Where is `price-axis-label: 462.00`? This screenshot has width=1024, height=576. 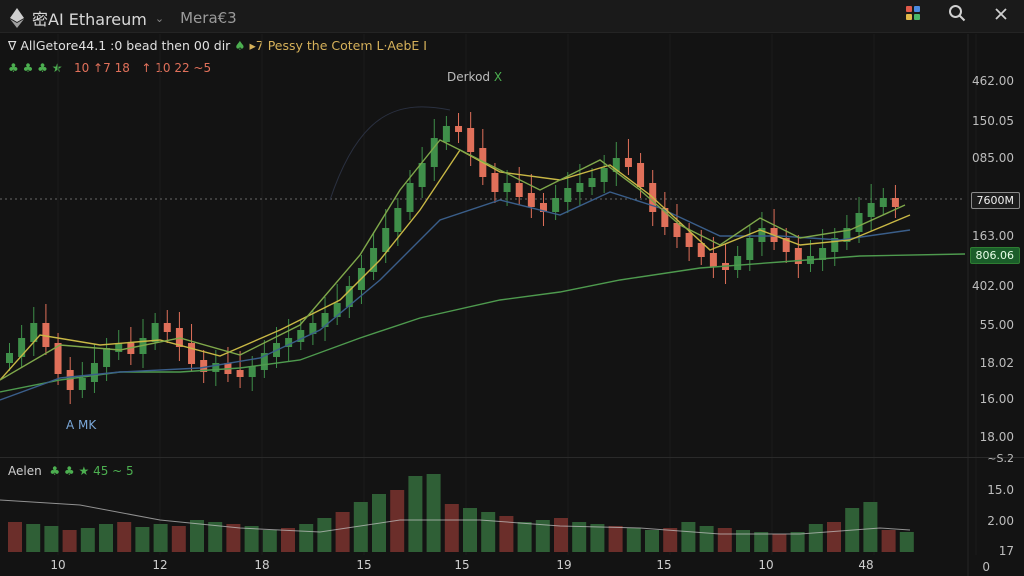
price-axis-label: 462.00 is located at coordinates (993, 81).